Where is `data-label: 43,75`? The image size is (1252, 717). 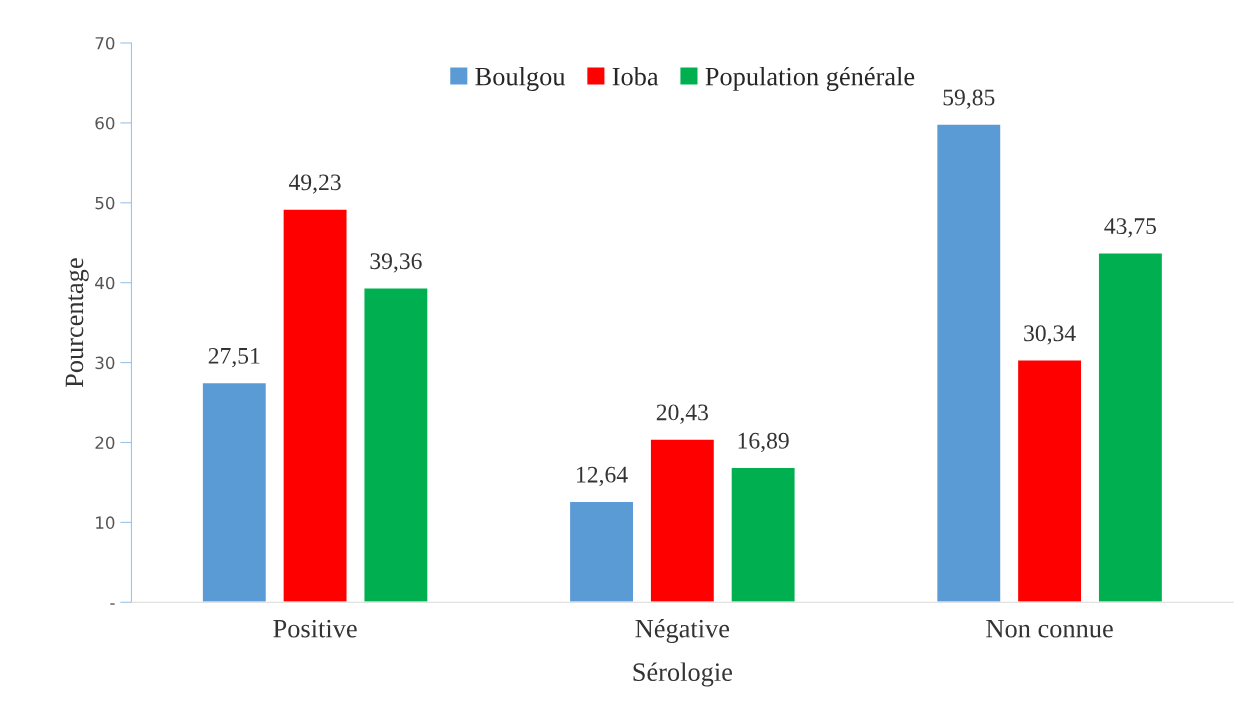 data-label: 43,75 is located at coordinates (1130, 228).